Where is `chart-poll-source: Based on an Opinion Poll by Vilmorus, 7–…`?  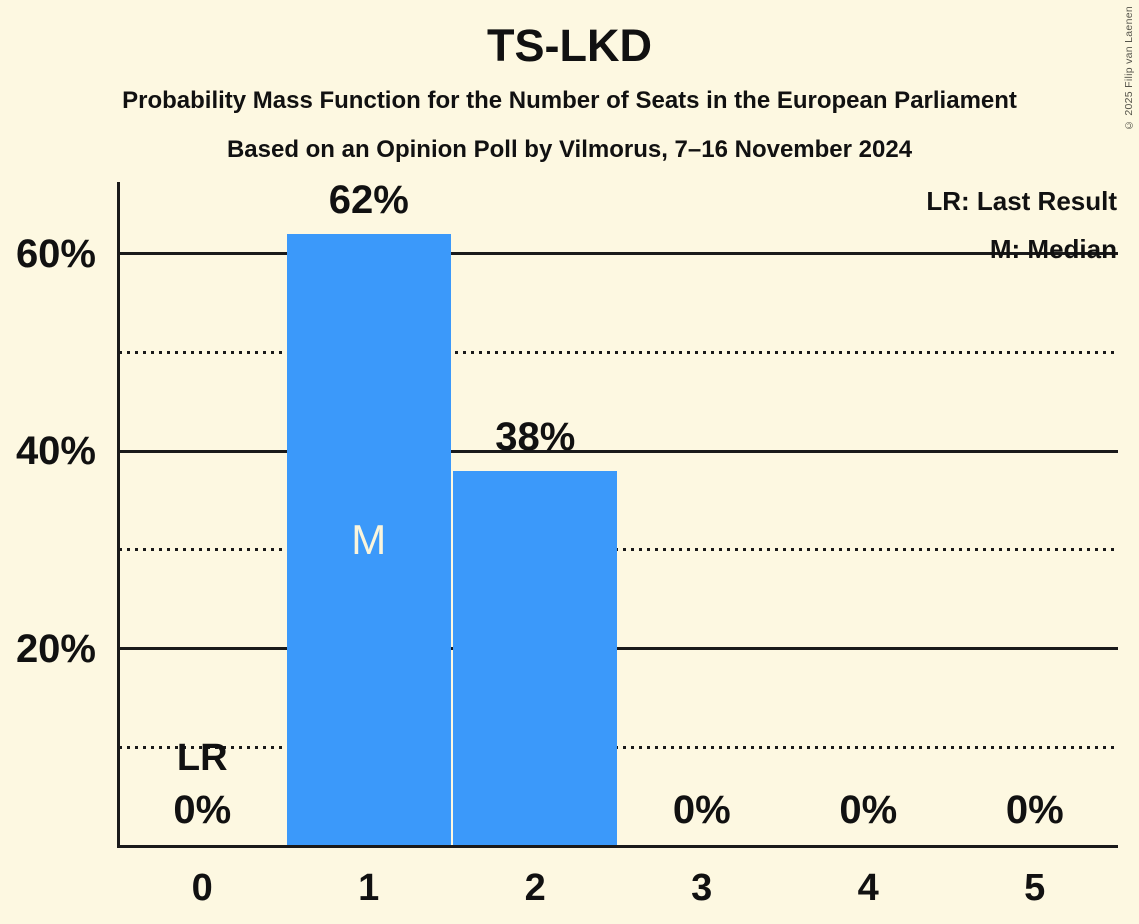
chart-poll-source: Based on an Opinion Poll by Vilmorus, 7–… is located at coordinates (569, 149).